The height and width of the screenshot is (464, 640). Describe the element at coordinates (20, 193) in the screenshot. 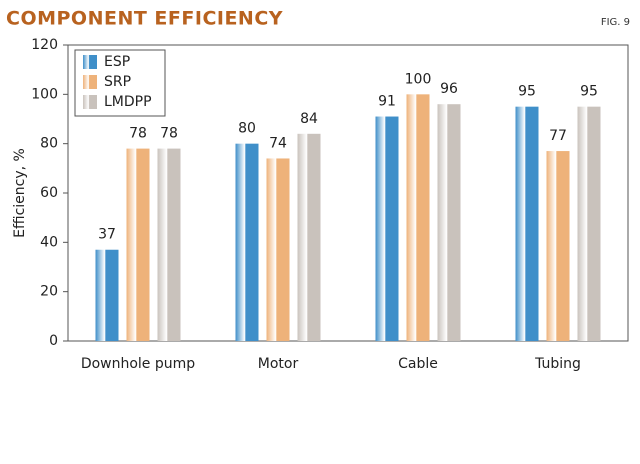

I see `y-axis-label: Efficiency, %` at that location.